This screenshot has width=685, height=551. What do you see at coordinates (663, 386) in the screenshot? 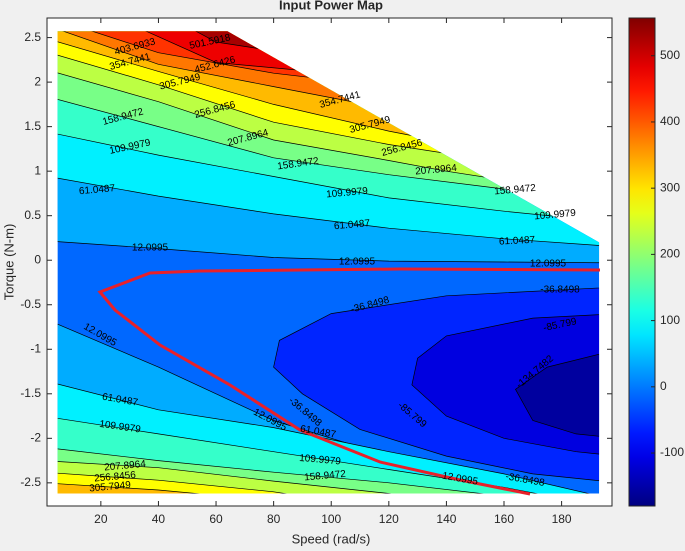
I see `colorbar-tick-label: 0` at bounding box center [663, 386].